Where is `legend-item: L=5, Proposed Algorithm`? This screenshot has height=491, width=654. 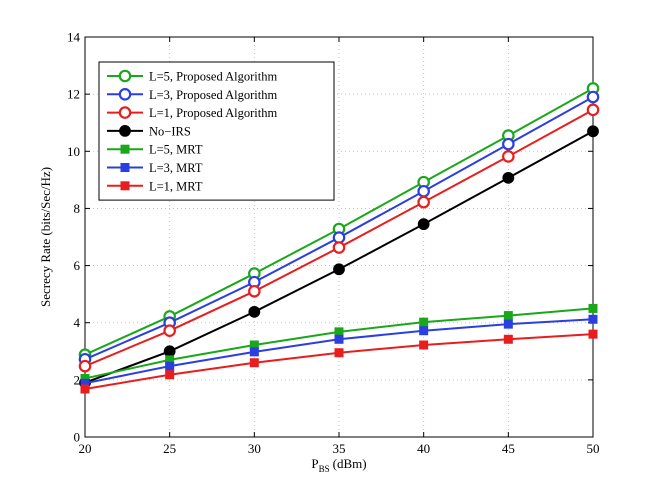
legend-item: L=5, Proposed Algorithm is located at coordinates (192, 77).